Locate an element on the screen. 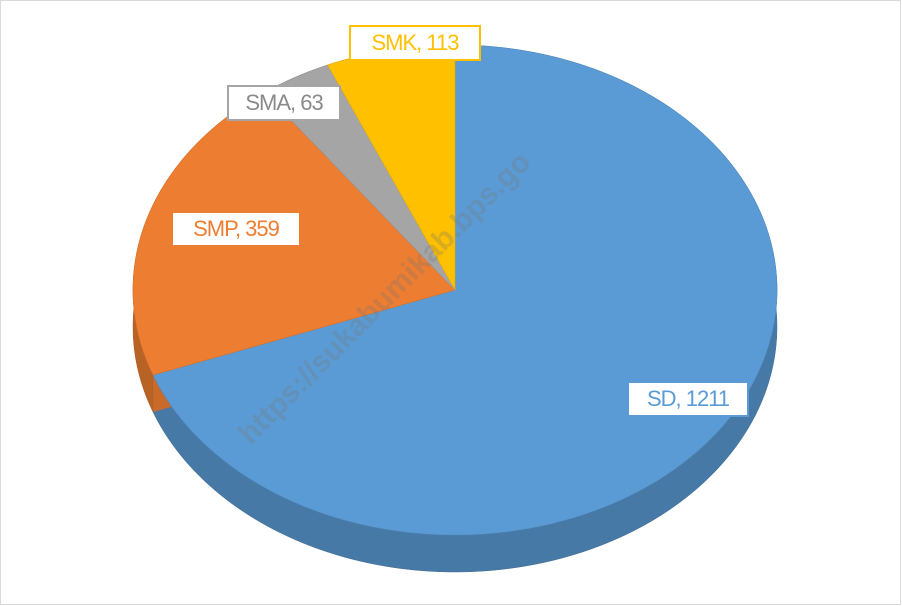 The width and height of the screenshot is (902, 606). data-label: SD, 1211 is located at coordinates (688, 398).